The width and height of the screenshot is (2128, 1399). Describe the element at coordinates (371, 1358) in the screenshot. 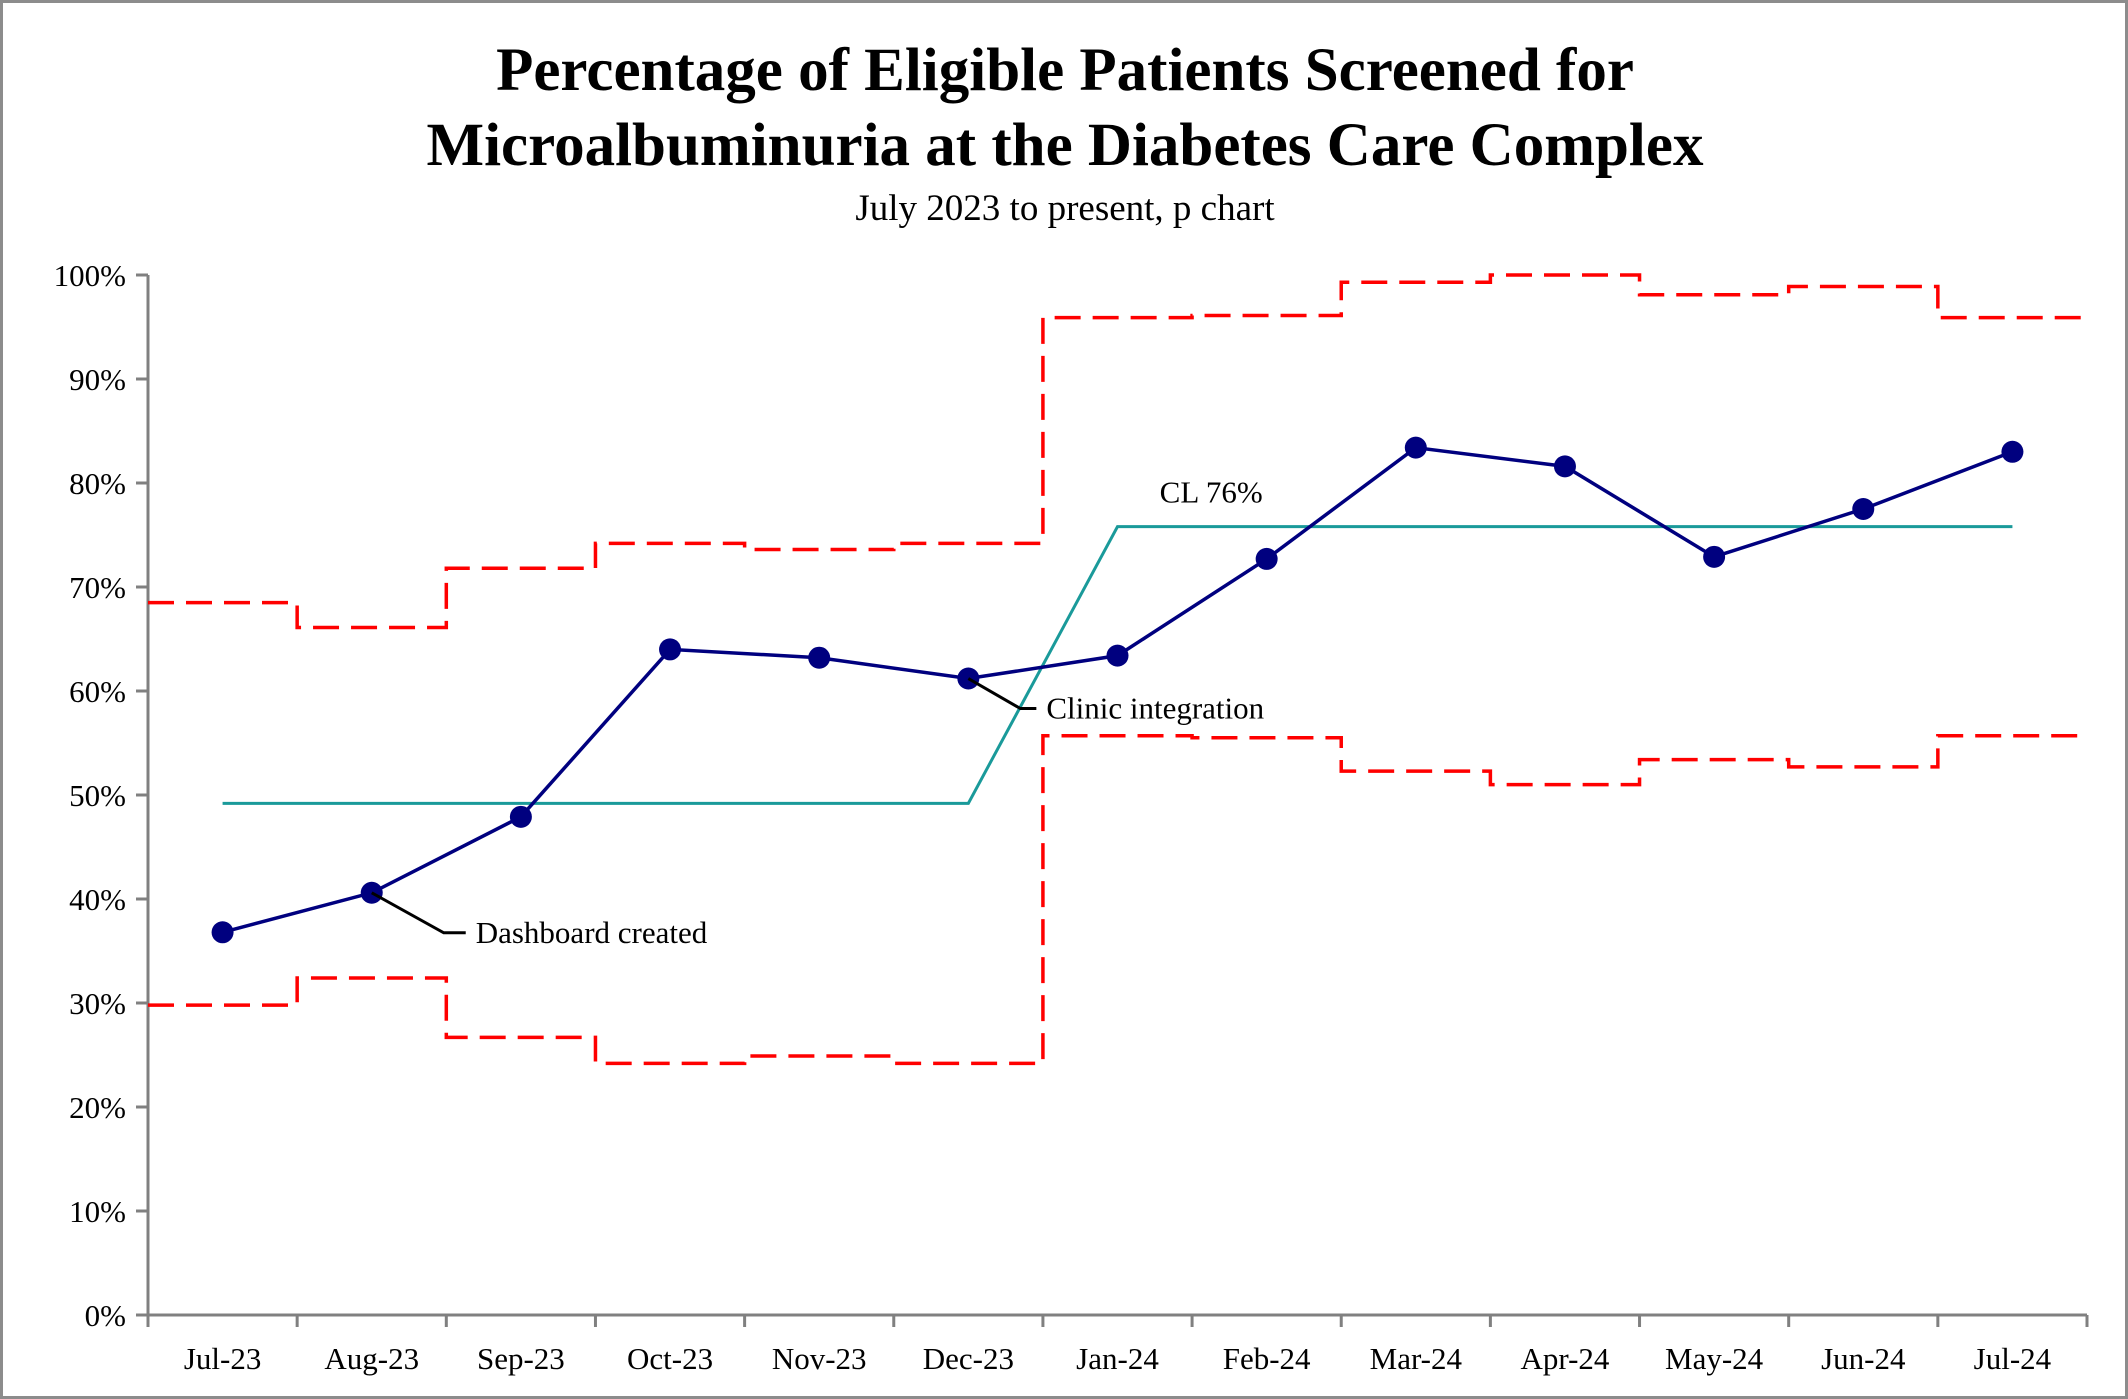

I see `x-tick-label: Aug-23` at that location.